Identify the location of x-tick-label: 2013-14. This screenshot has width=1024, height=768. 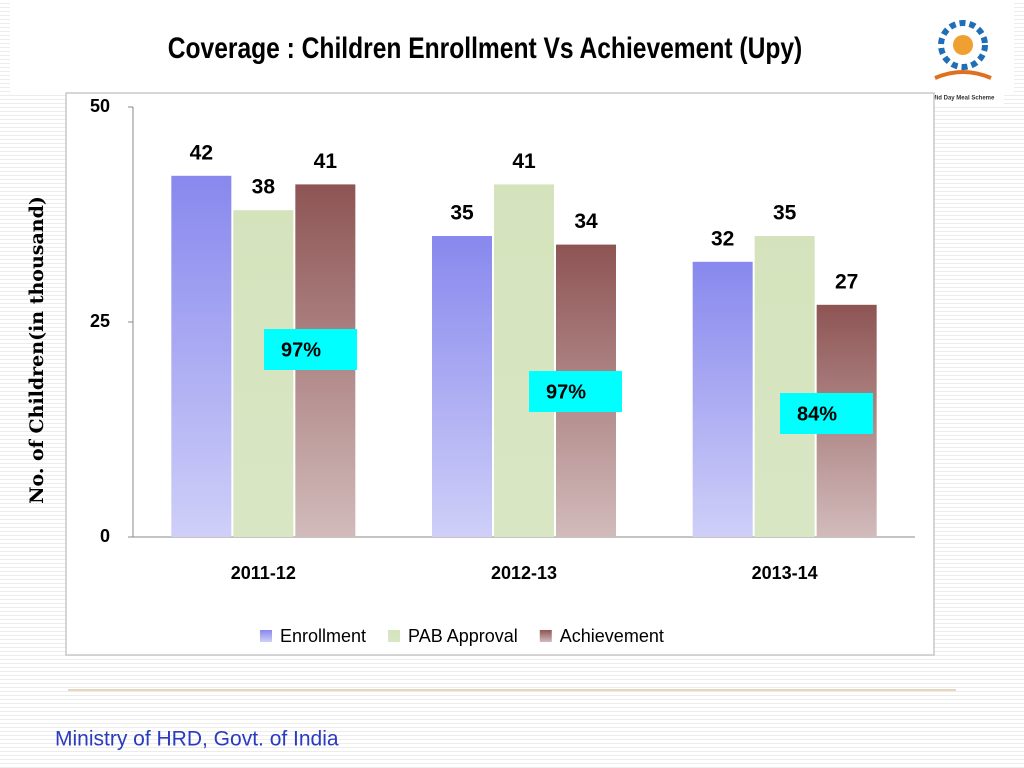
(785, 573).